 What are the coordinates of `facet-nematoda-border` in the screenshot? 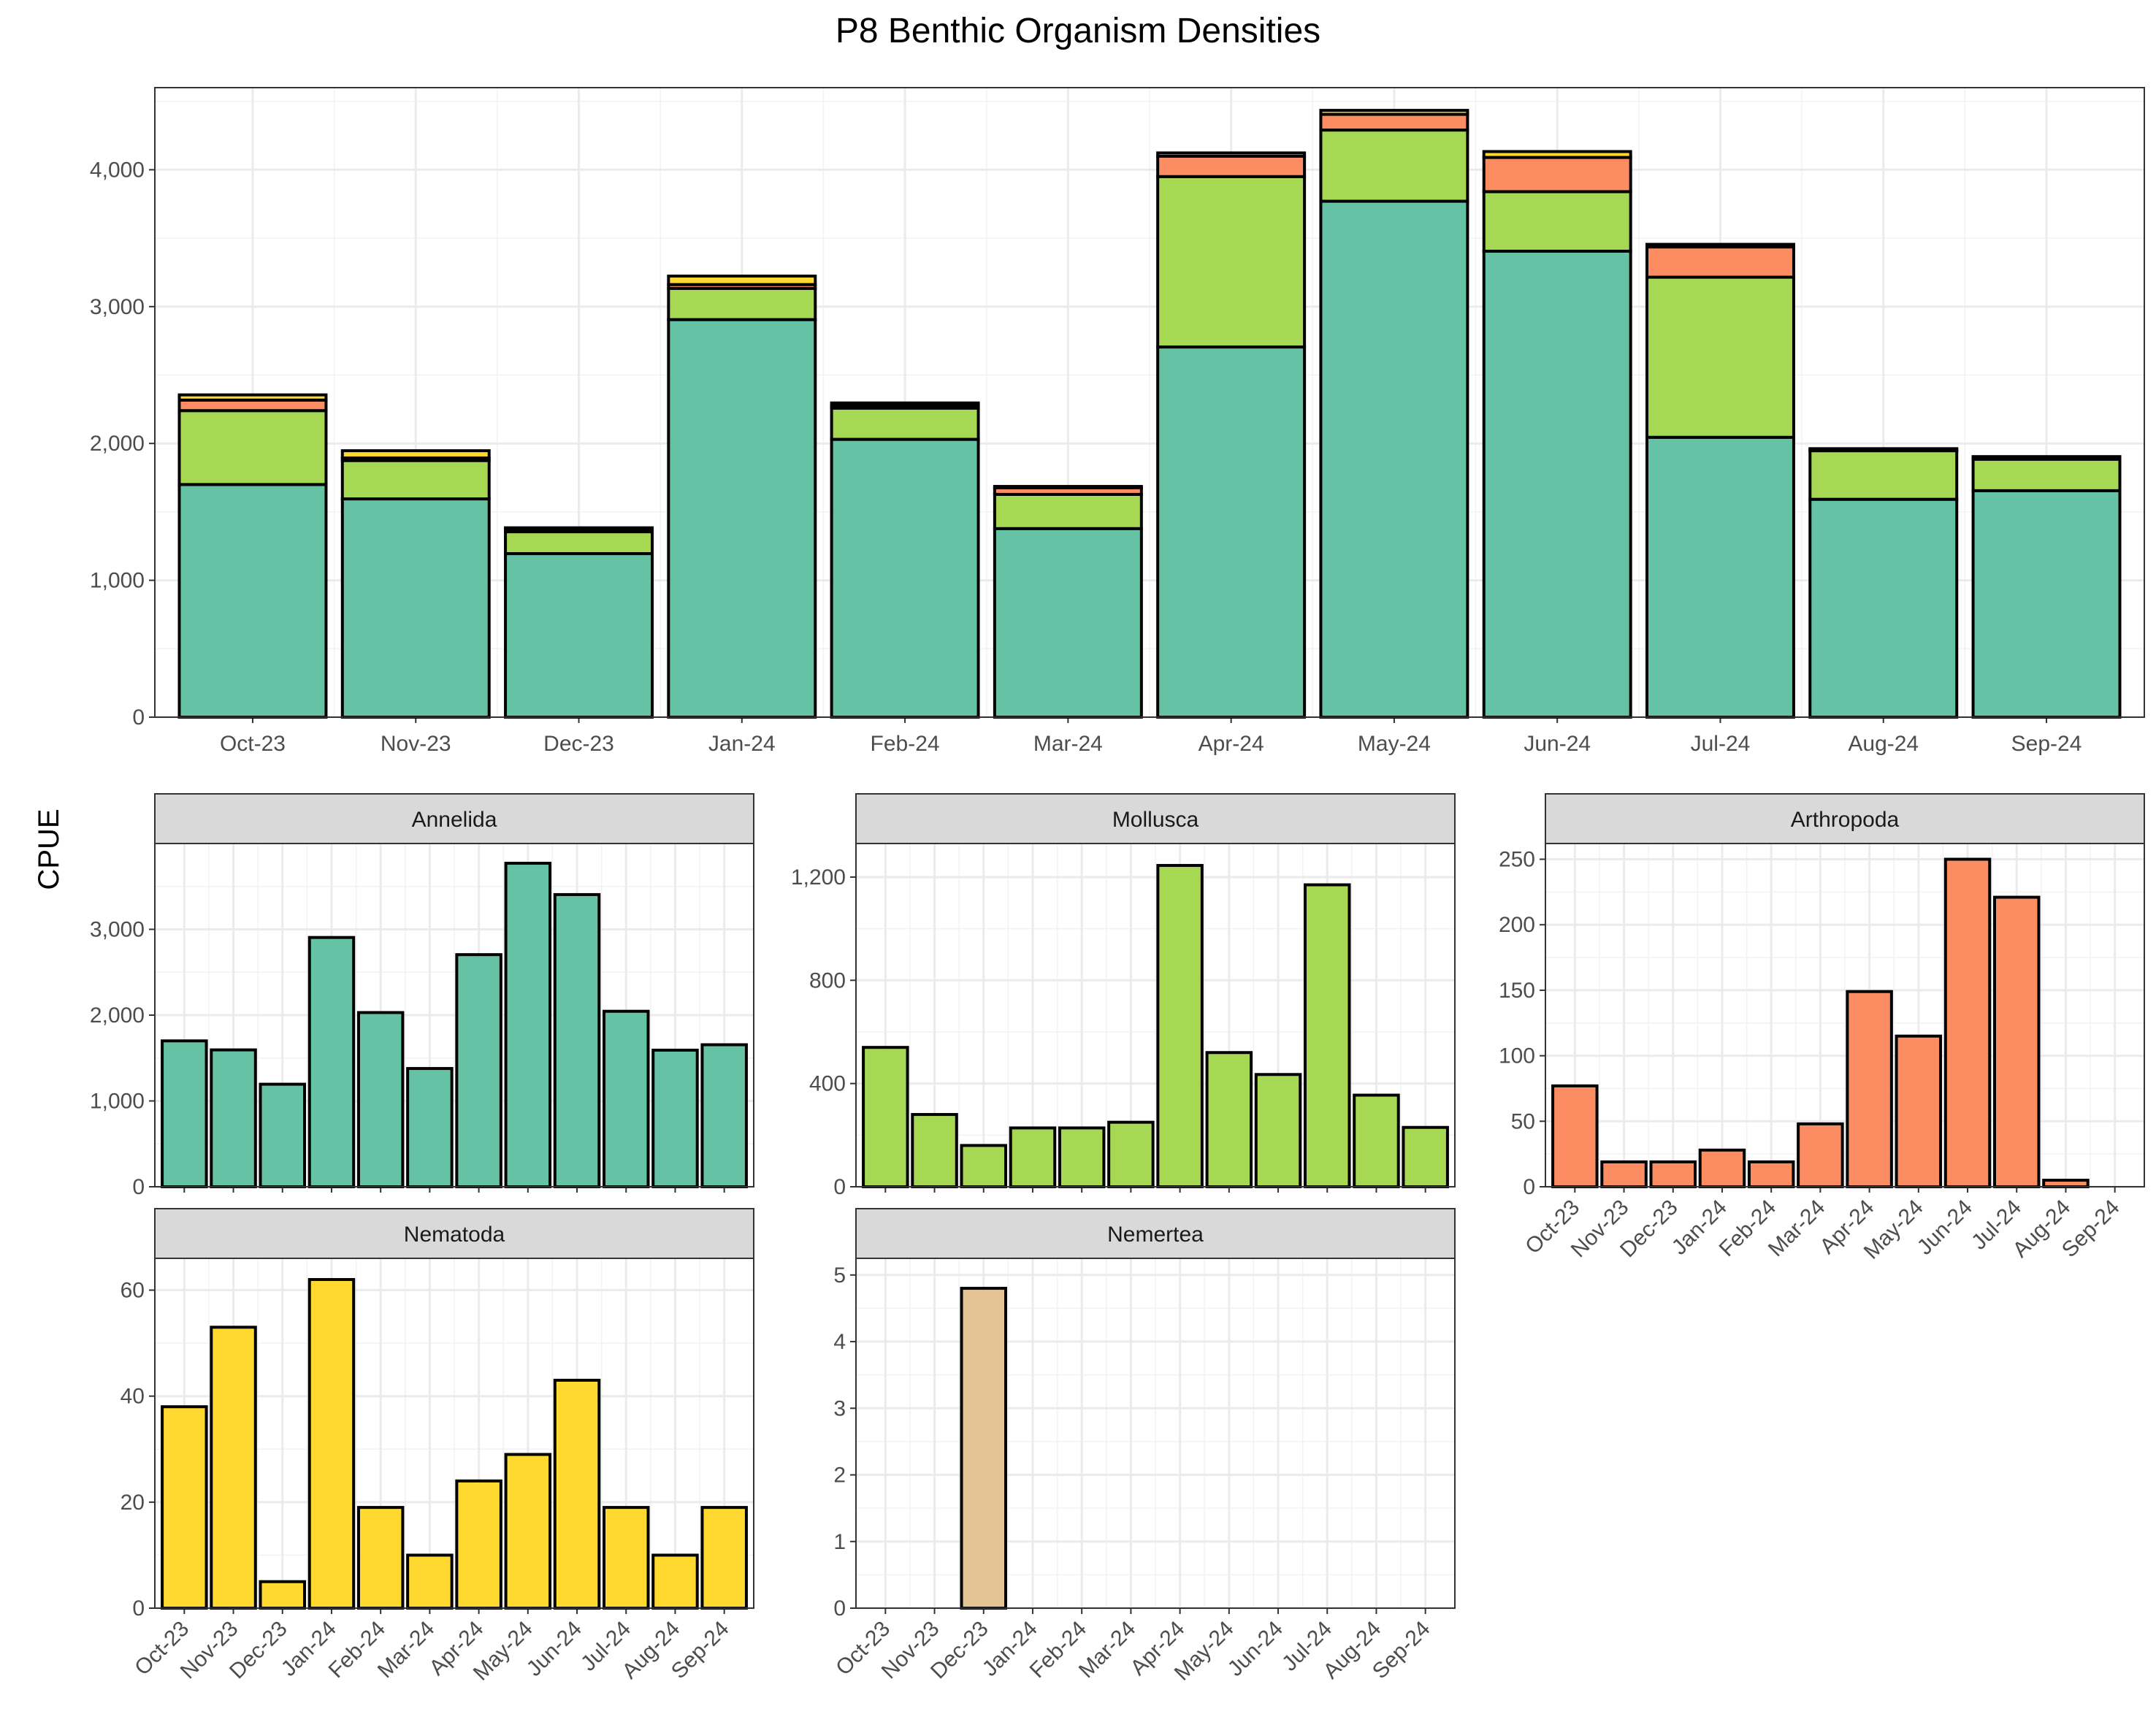 It's located at (454, 1433).